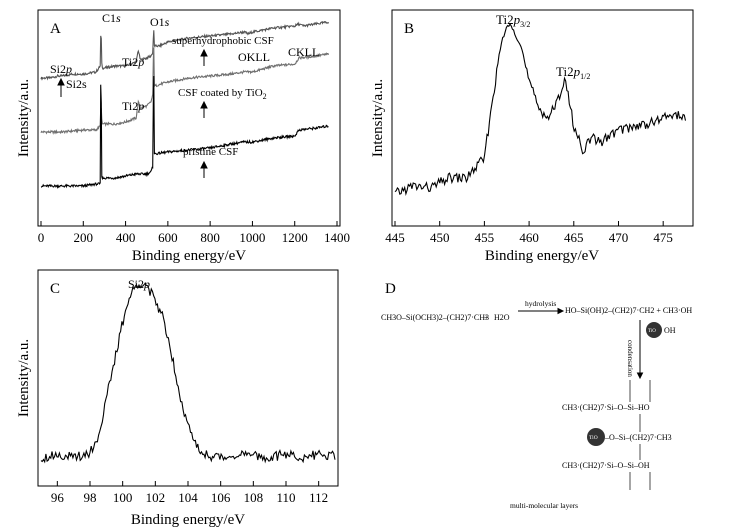  Describe the element at coordinates (303, 52) in the screenshot. I see `peak-label-ckll: CKLL` at that location.